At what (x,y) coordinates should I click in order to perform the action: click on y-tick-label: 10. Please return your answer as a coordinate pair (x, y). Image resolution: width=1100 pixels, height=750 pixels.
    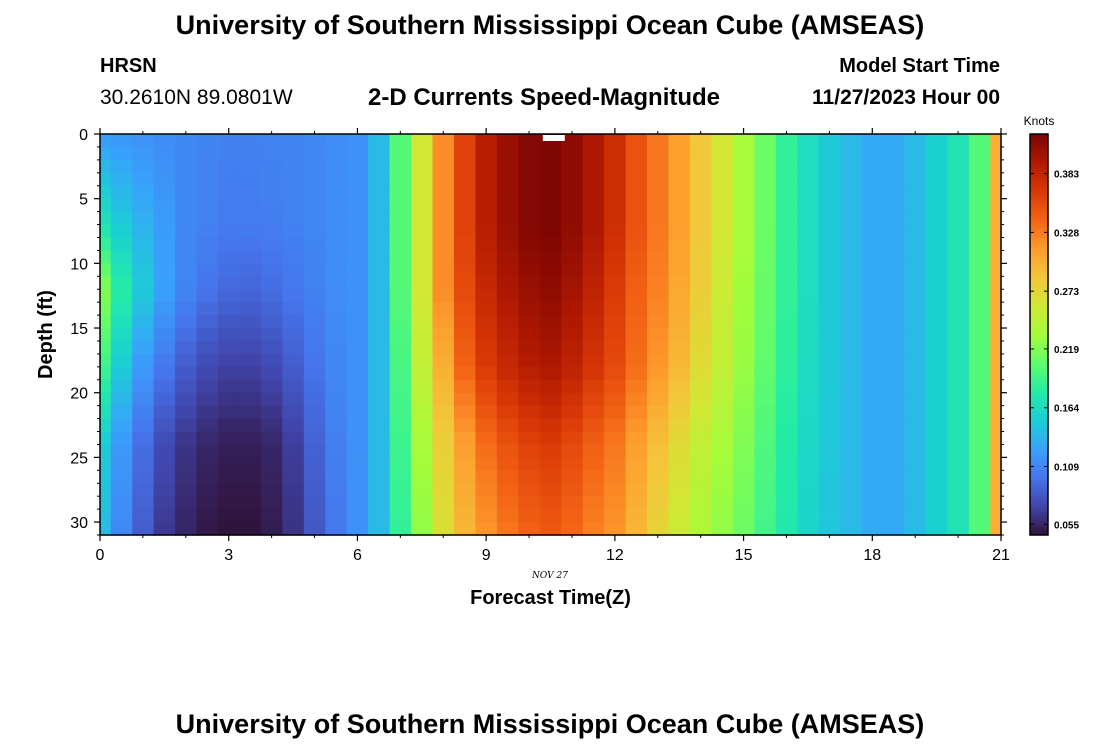
    Looking at the image, I should click on (79, 264).